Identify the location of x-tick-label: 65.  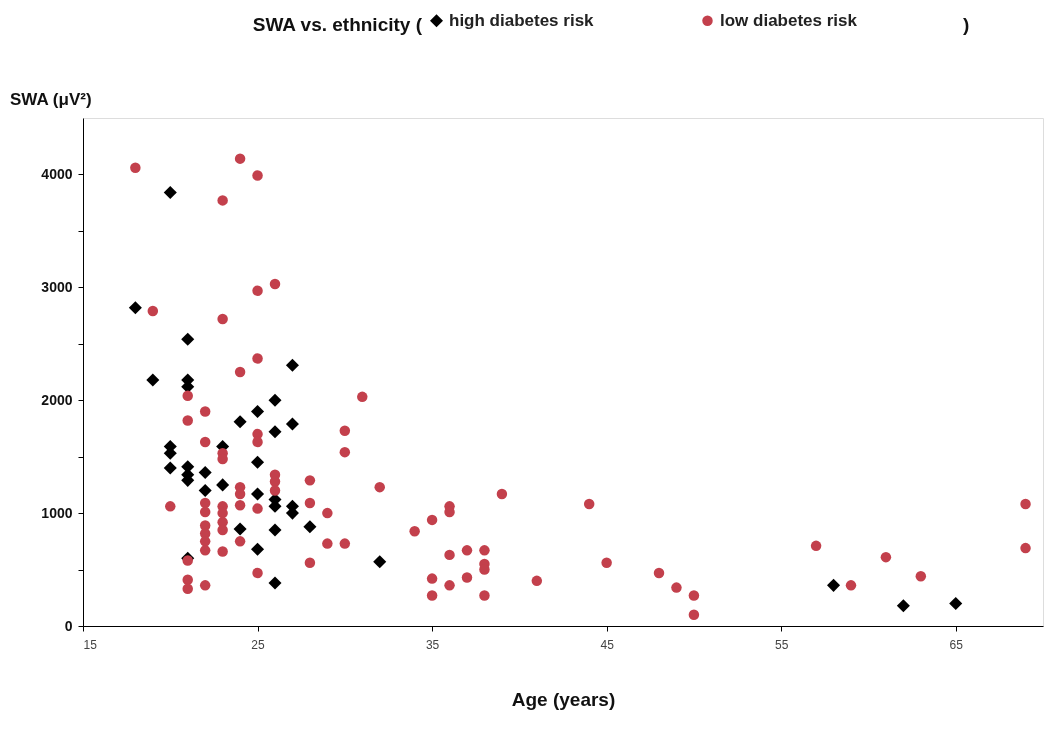
(956, 644).